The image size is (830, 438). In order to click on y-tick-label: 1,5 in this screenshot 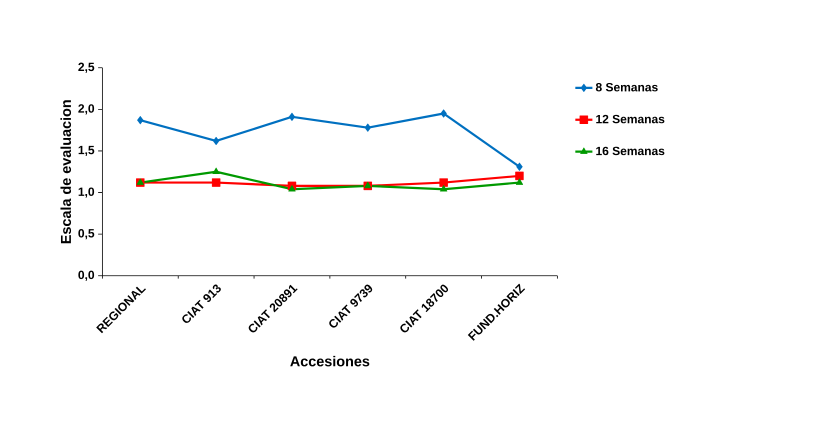, I will do `click(86, 151)`.